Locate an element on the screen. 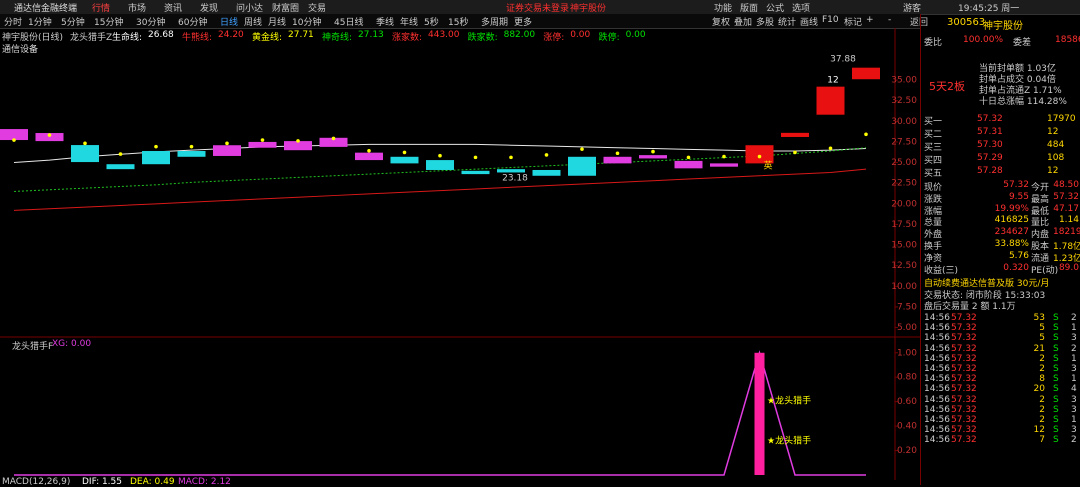 The height and width of the screenshot is (487, 1080). stat-cell: 416825 is located at coordinates (1011, 220).